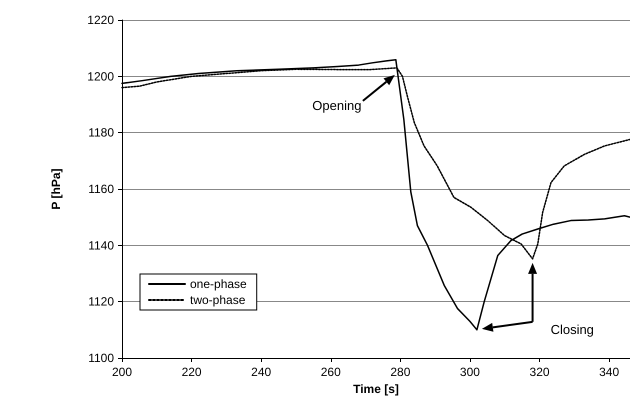 This screenshot has width=630, height=405. What do you see at coordinates (56, 189) in the screenshot?
I see `y-axis-title: P [hPa]` at bounding box center [56, 189].